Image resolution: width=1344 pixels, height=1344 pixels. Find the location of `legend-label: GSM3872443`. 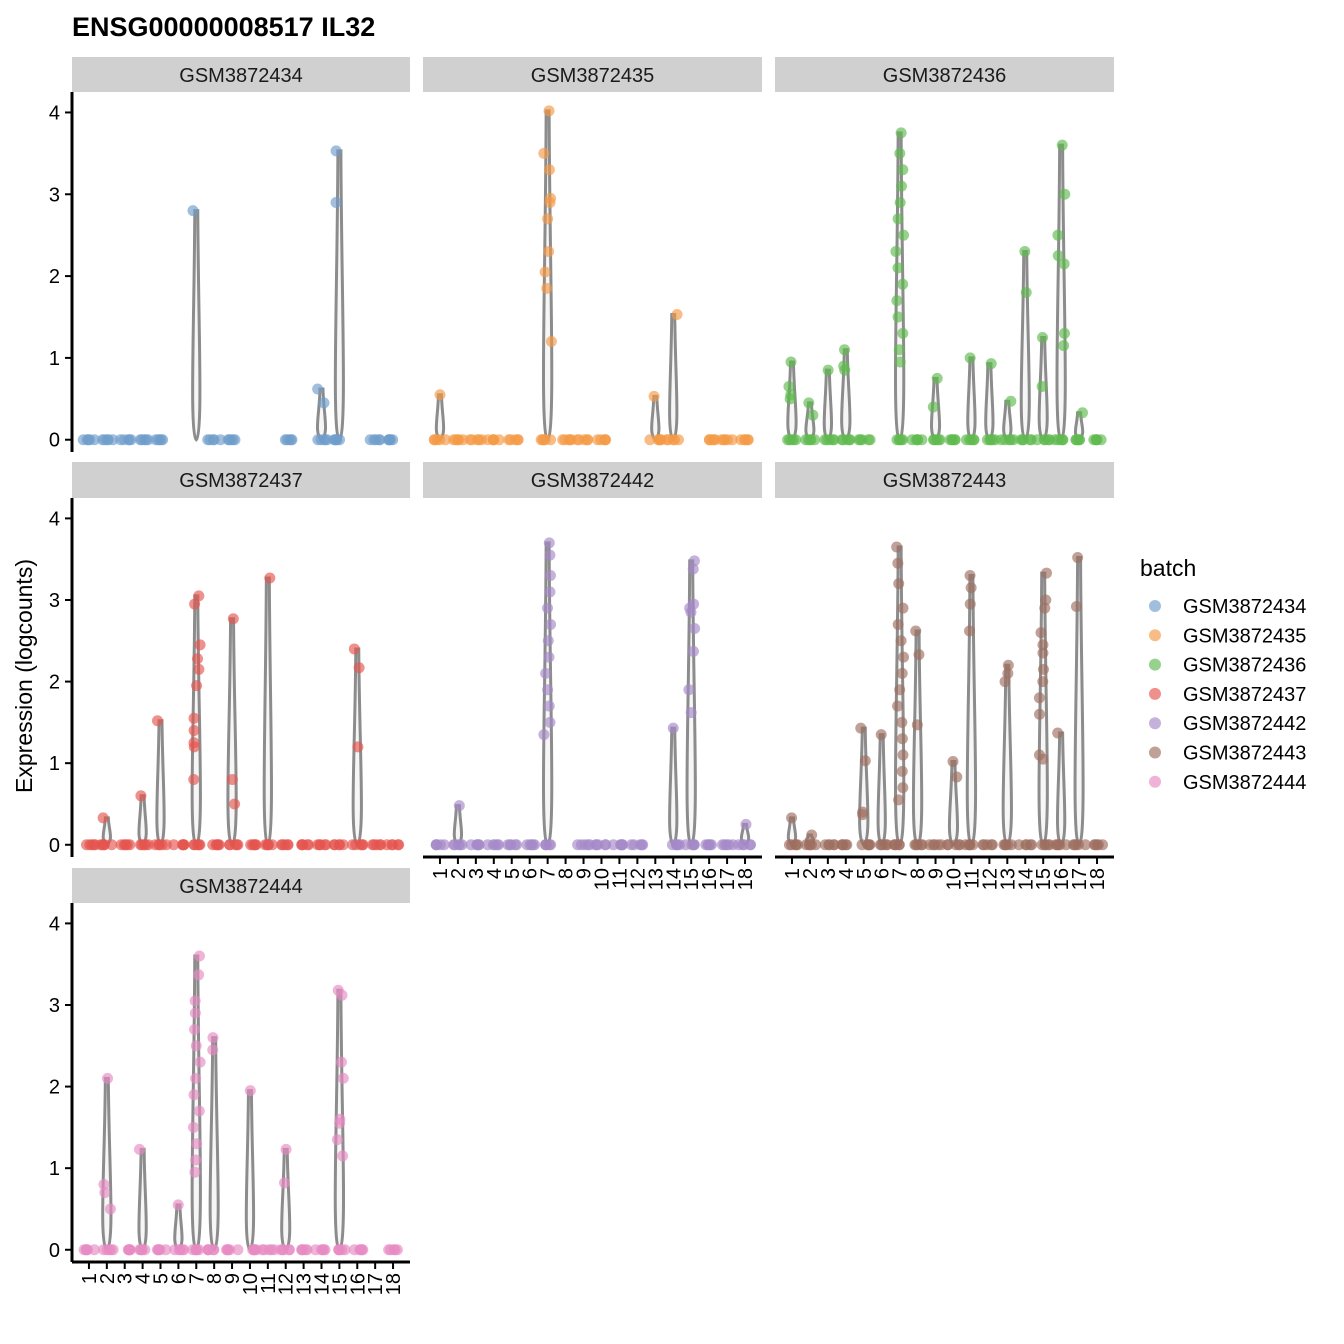

legend-label: GSM3872443 is located at coordinates (1244, 754).